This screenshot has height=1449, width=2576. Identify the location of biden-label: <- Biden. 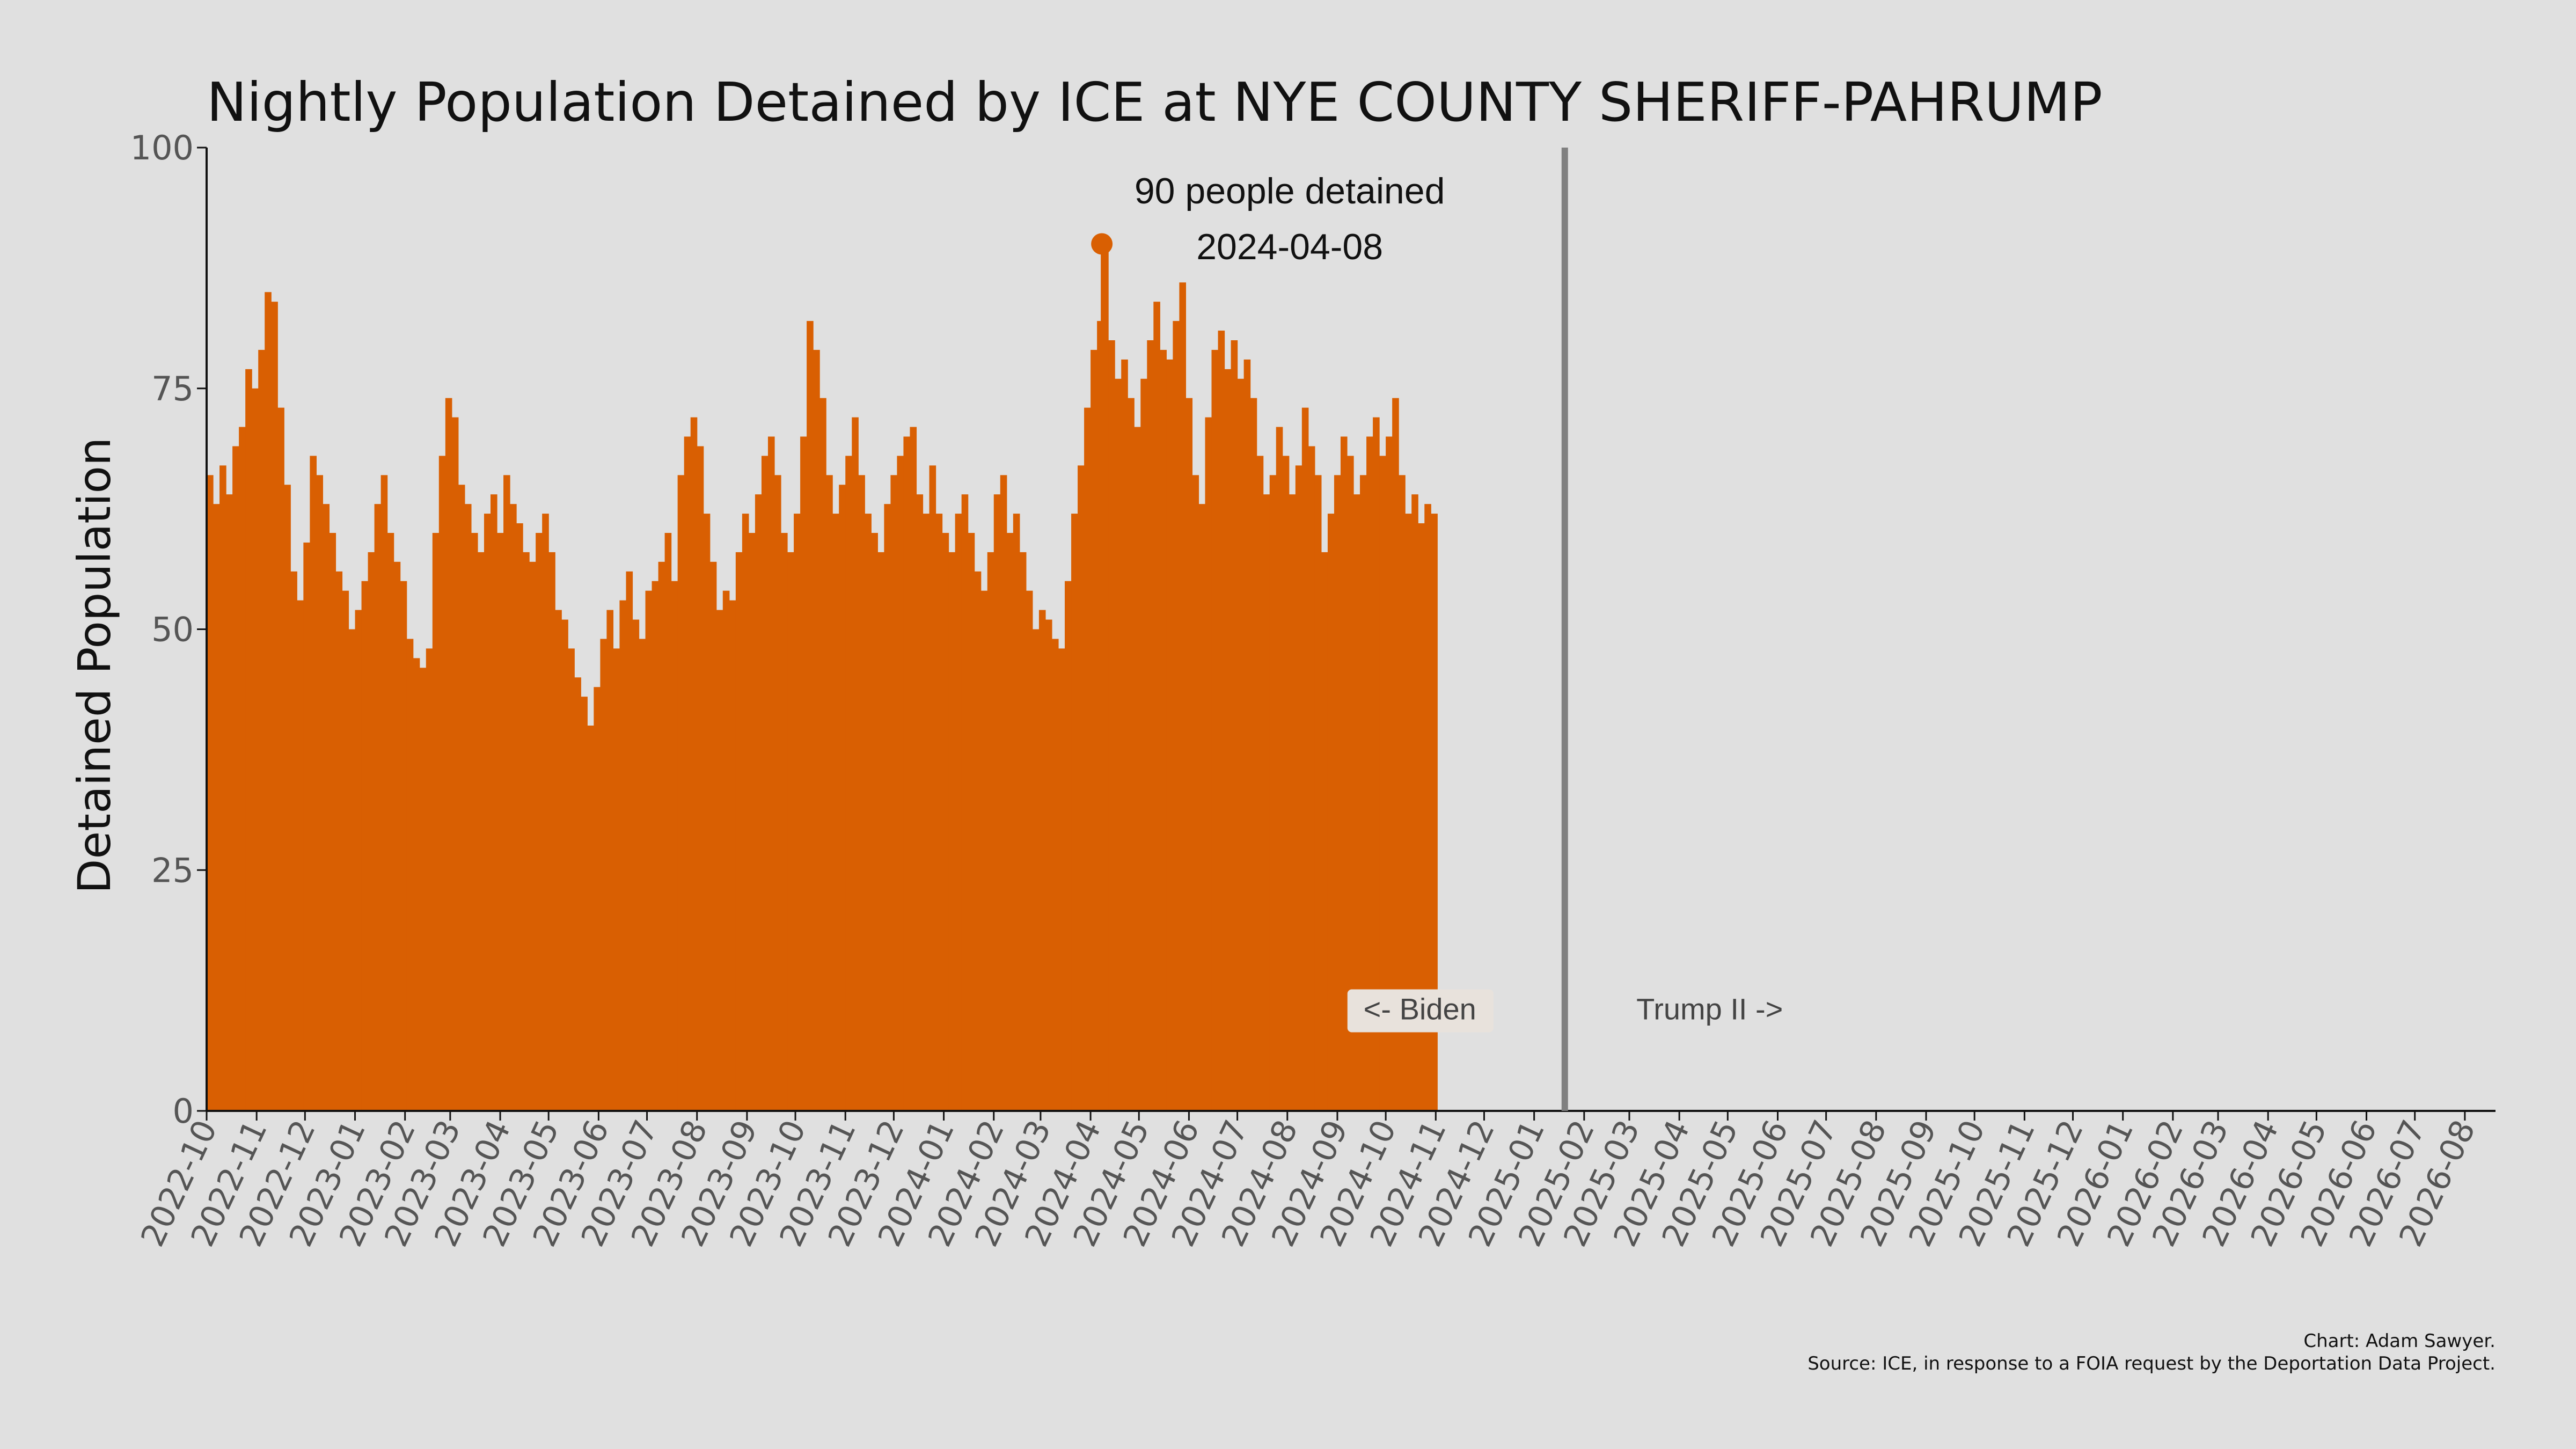
(1420, 1009).